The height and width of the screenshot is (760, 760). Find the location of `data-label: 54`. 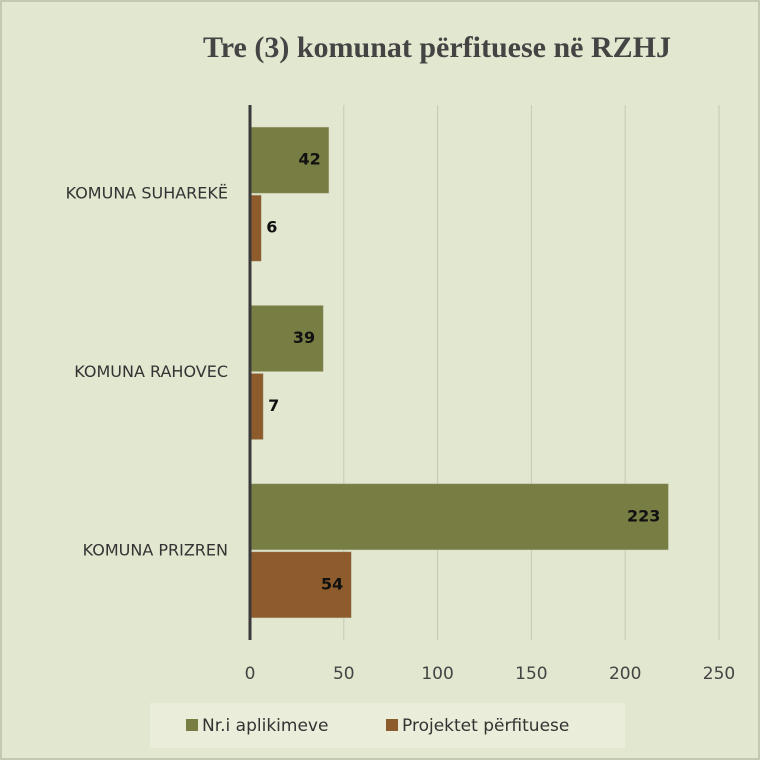

data-label: 54 is located at coordinates (332, 583).